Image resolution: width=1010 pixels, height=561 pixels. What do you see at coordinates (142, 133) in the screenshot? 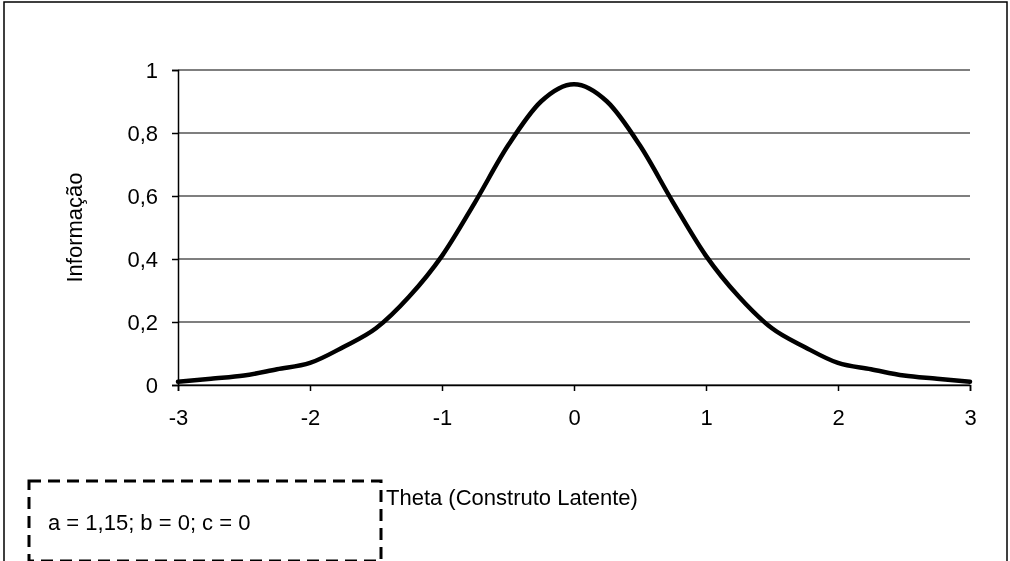
I see `y-tick-label: 0,8` at bounding box center [142, 133].